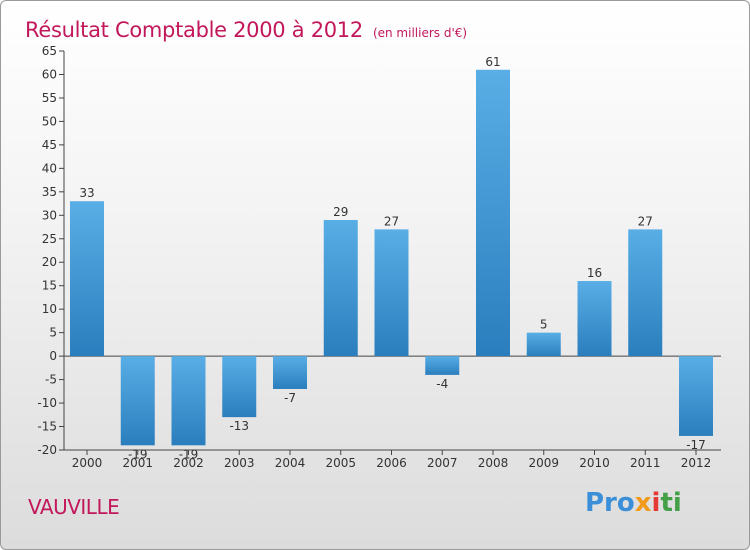 This screenshot has height=550, width=750. What do you see at coordinates (493, 463) in the screenshot?
I see `x-tick-label: 2008` at bounding box center [493, 463].